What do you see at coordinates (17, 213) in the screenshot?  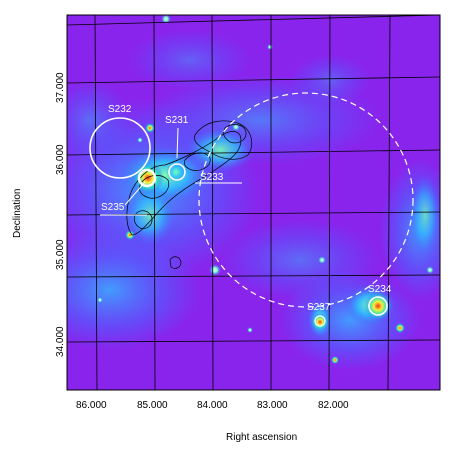 I see `y-axis-title: Declination` at bounding box center [17, 213].